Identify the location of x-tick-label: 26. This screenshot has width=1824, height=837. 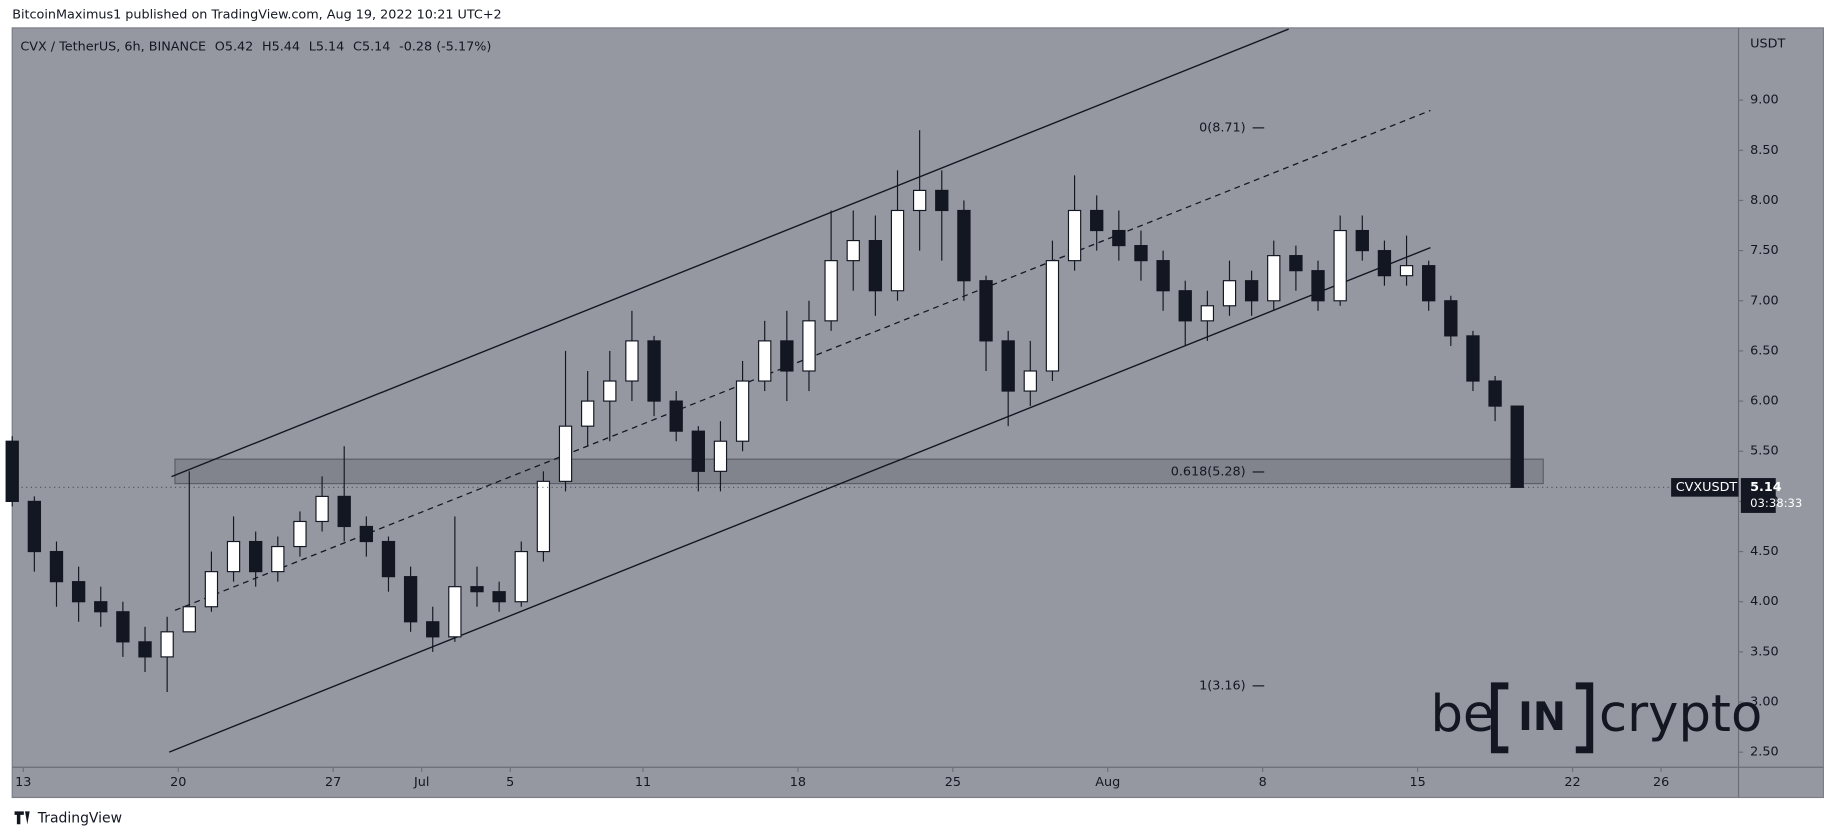
(1661, 782).